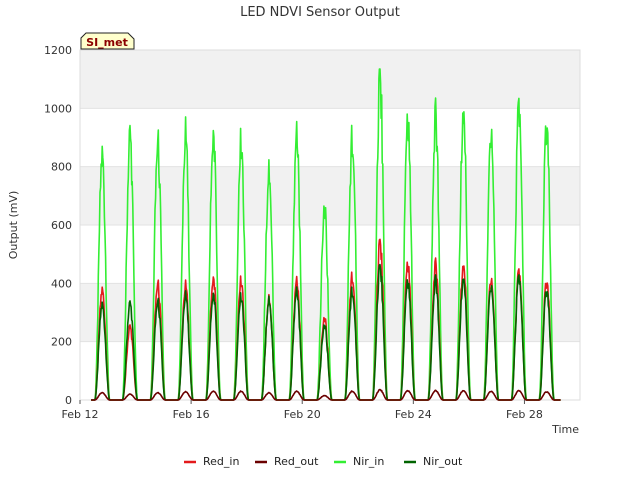 This screenshot has height=480, width=640. What do you see at coordinates (323, 461) in the screenshot?
I see `legend: Red_in Red_out Nir_in Nir_out` at bounding box center [323, 461].